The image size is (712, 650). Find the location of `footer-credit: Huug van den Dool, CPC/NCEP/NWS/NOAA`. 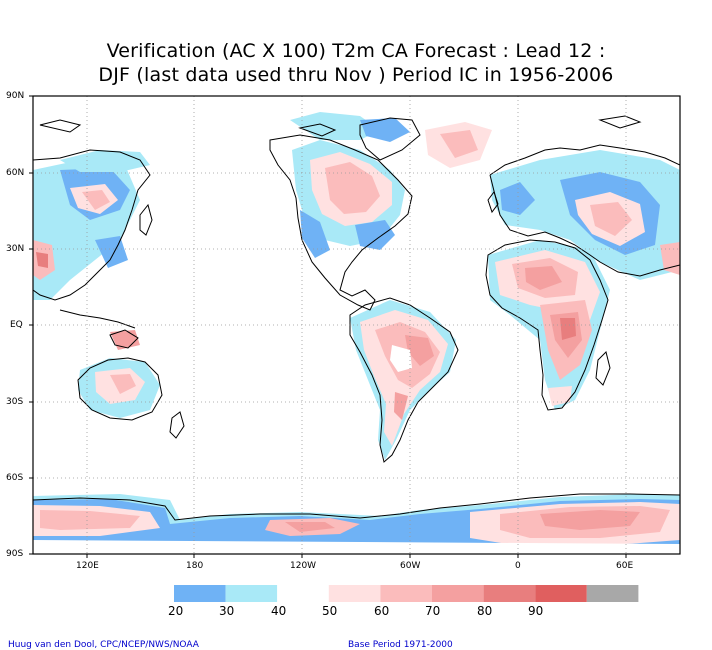

footer-credit: Huug van den Dool, CPC/NCEP/NWS/NOAA is located at coordinates (103, 645).